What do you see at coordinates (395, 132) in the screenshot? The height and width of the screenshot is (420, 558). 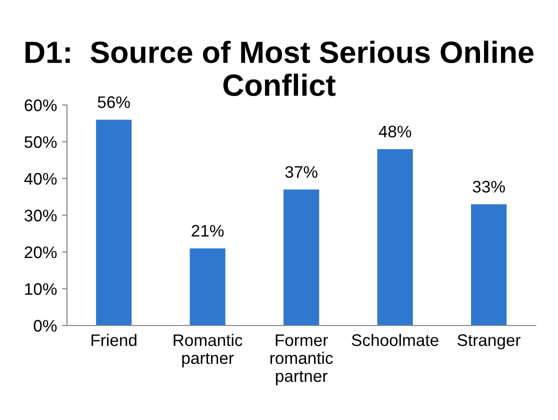 I see `data-label: 48%` at bounding box center [395, 132].